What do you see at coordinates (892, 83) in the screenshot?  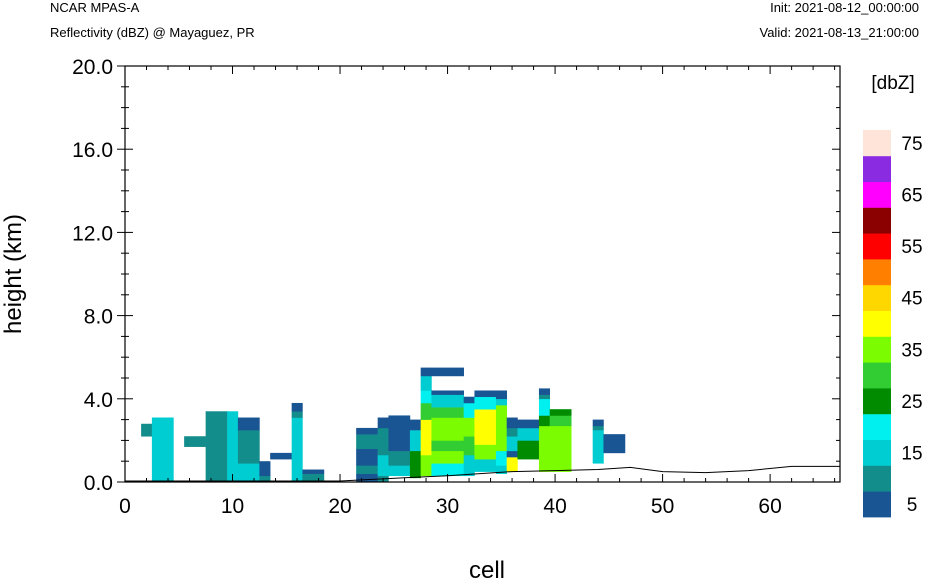 I see `colorbar-title: [dbZ]` at bounding box center [892, 83].